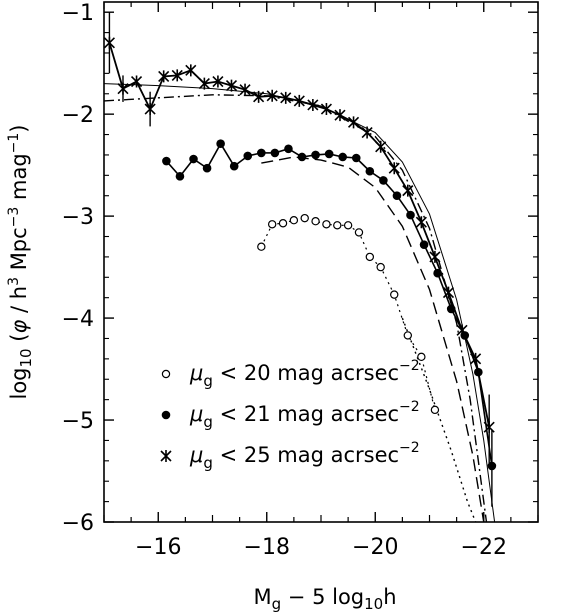 The image size is (566, 613). Describe the element at coordinates (324, 599) in the screenshot. I see `x-axis-title: Mg − 5 log10h` at that location.